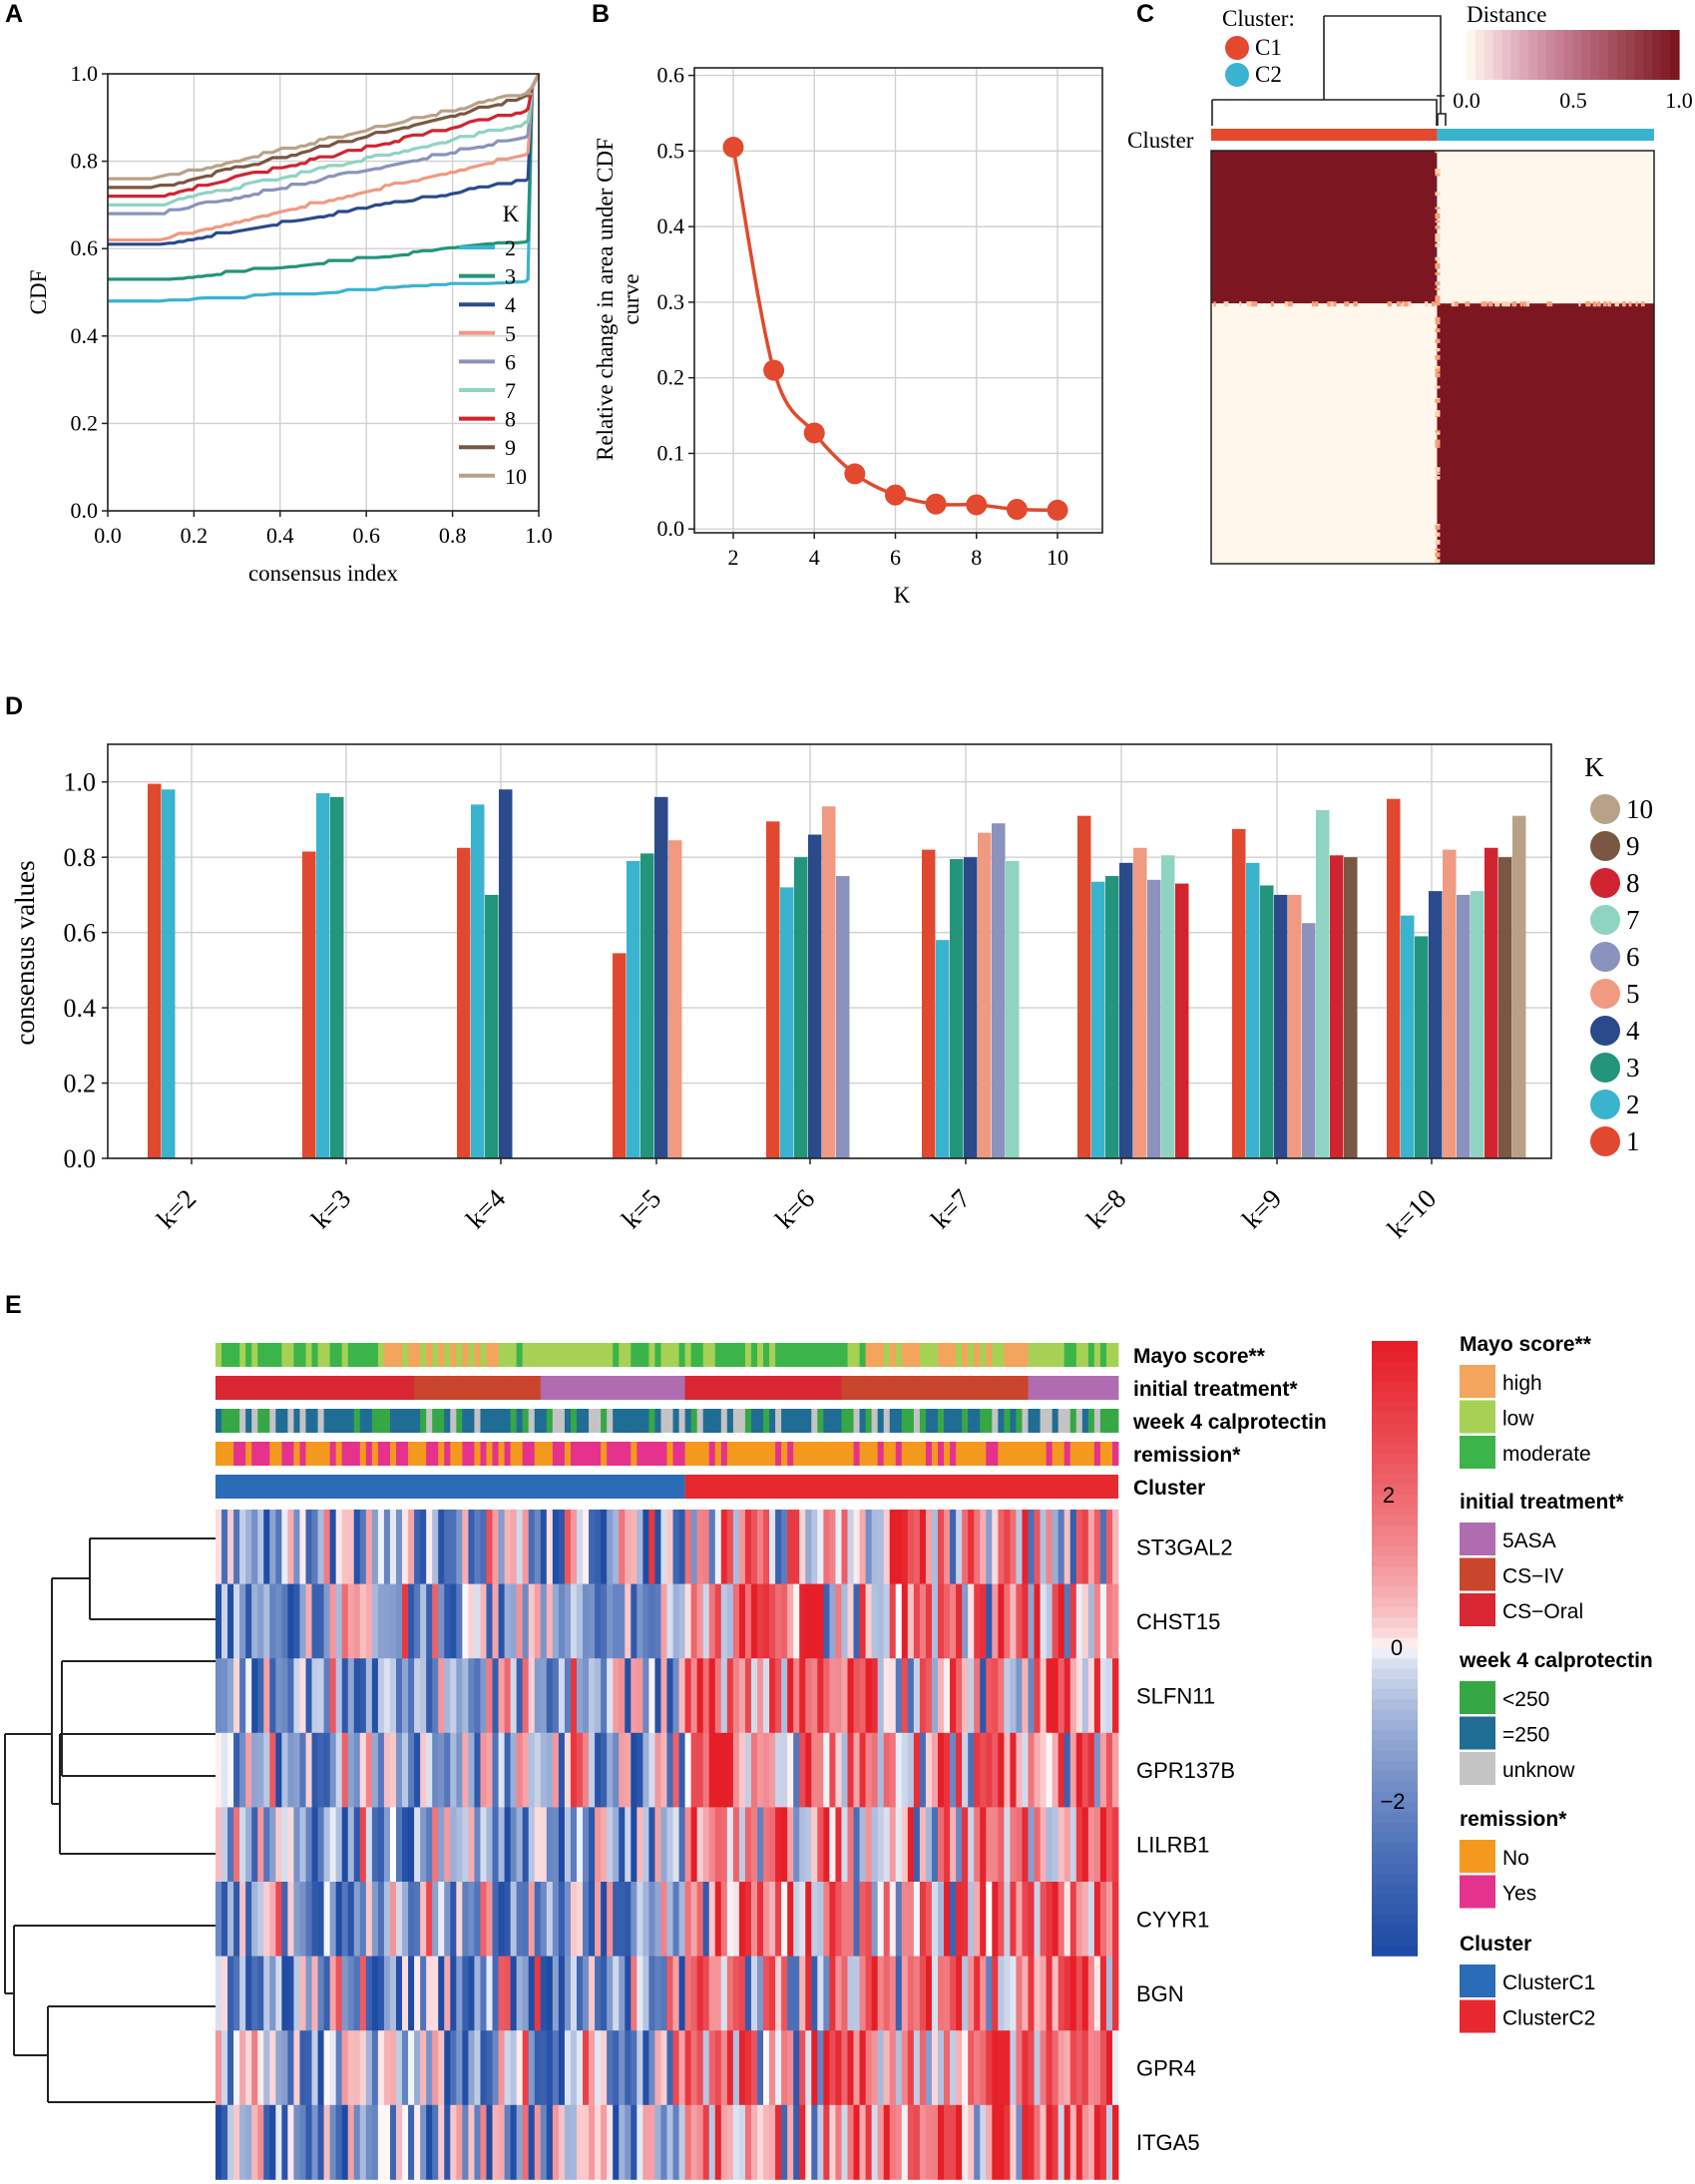  What do you see at coordinates (671, 75) in the screenshot?
I see `panel-b-ytick-label-6: 0.6` at bounding box center [671, 75].